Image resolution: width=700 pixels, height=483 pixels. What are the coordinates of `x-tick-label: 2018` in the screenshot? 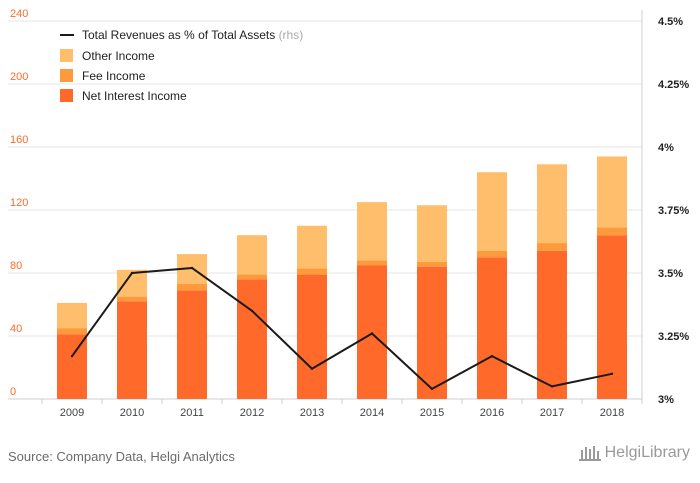 It's located at (612, 413).